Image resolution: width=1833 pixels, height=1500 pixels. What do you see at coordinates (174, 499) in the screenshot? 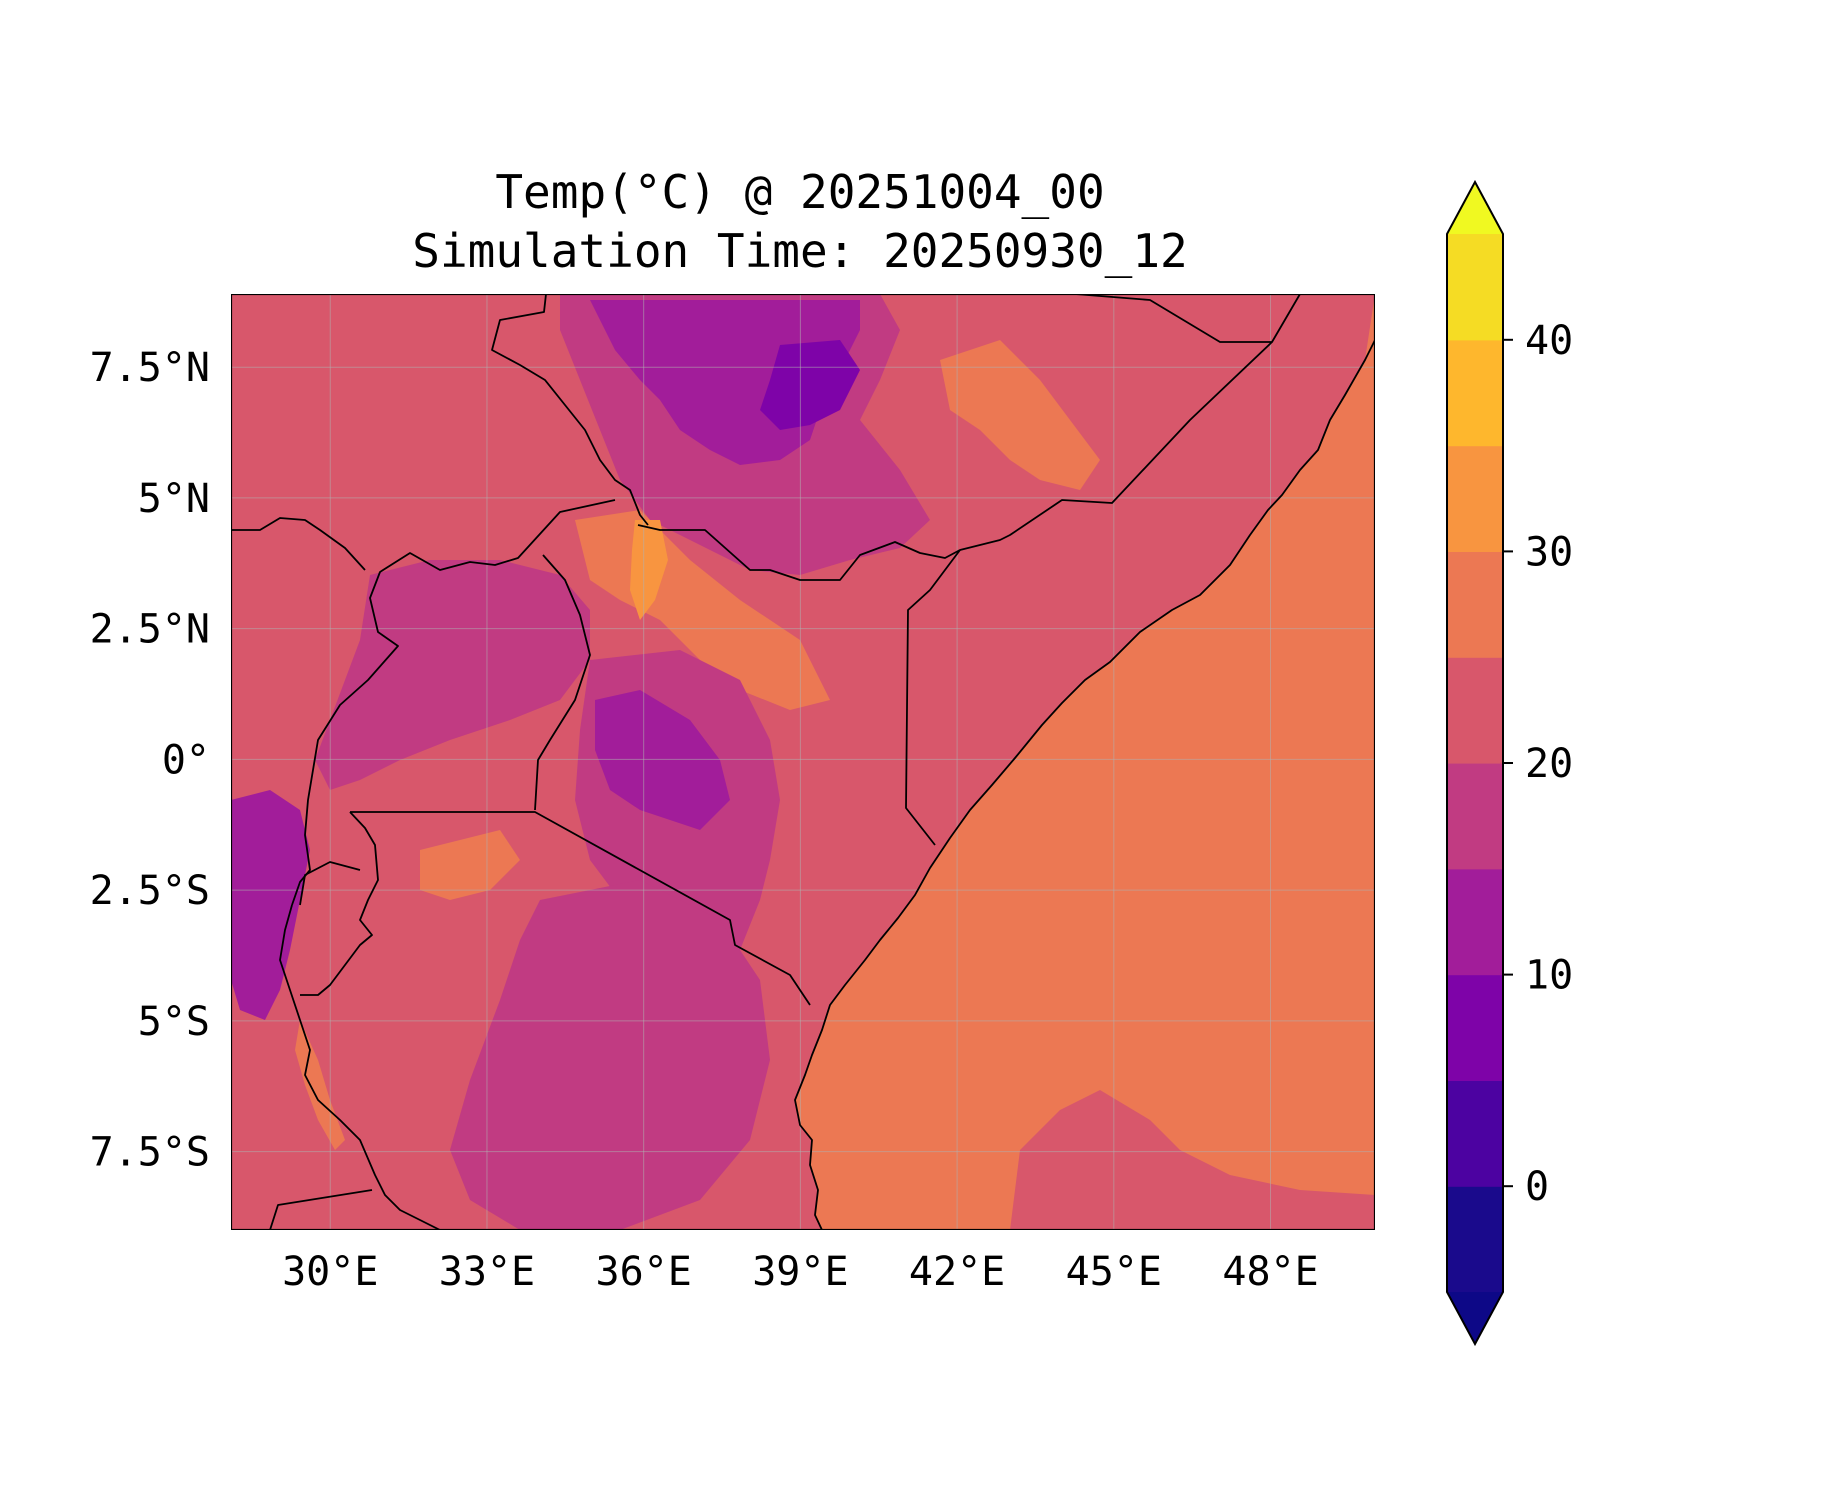
I see `latitude-tick-label: 5°N` at bounding box center [174, 499].